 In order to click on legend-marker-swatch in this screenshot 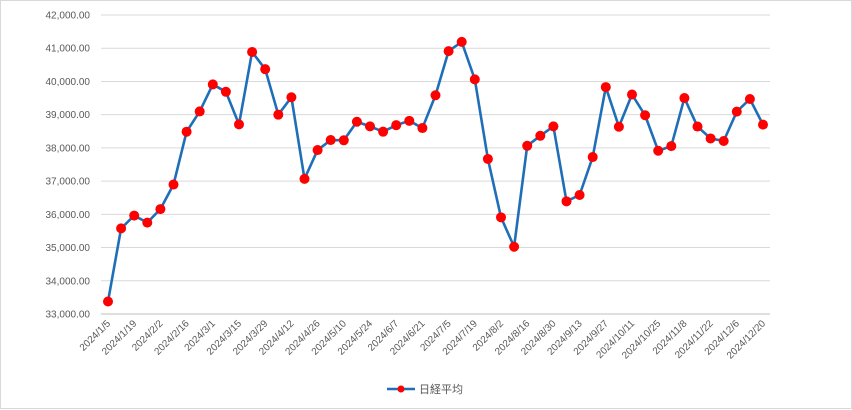, I will do `click(401, 389)`.